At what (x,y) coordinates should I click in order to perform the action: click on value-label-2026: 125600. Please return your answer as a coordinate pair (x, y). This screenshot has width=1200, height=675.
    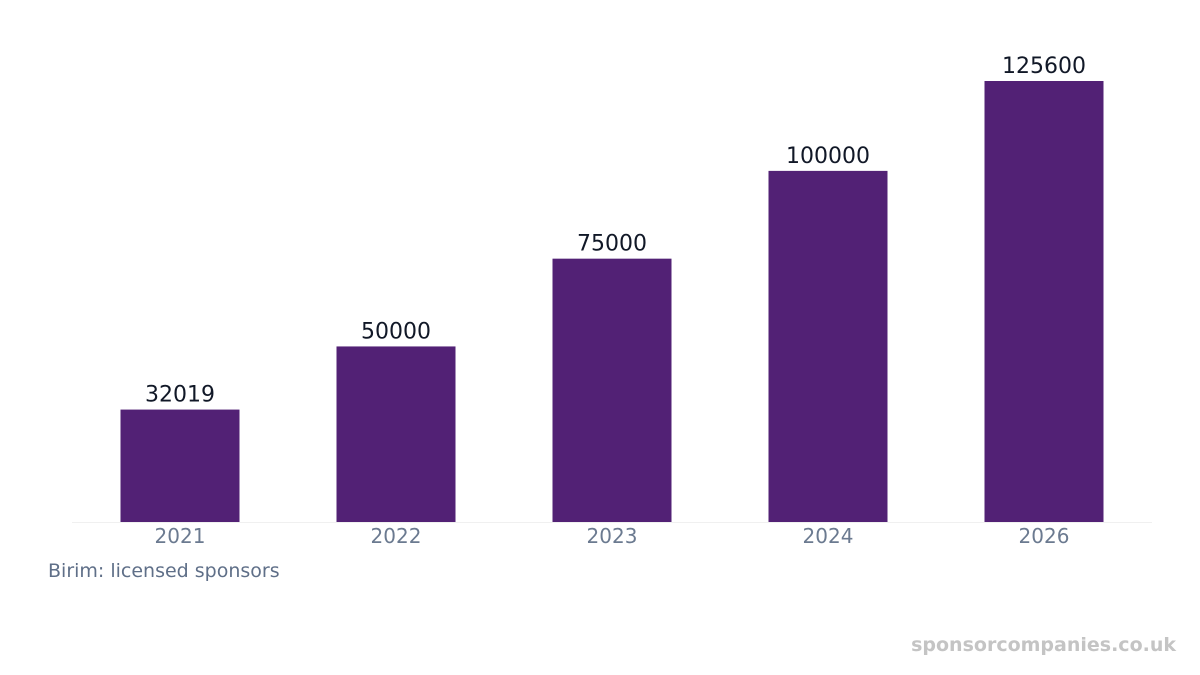
    Looking at the image, I should click on (1044, 66).